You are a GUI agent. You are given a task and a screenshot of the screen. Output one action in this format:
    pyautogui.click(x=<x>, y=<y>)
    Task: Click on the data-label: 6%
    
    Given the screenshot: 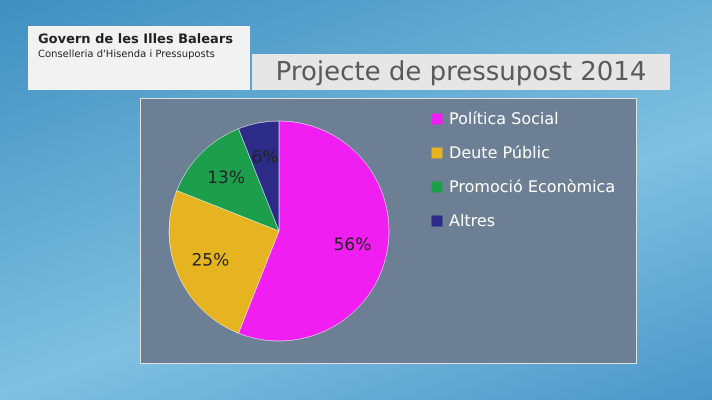 What is the action you would take?
    pyautogui.click(x=264, y=158)
    